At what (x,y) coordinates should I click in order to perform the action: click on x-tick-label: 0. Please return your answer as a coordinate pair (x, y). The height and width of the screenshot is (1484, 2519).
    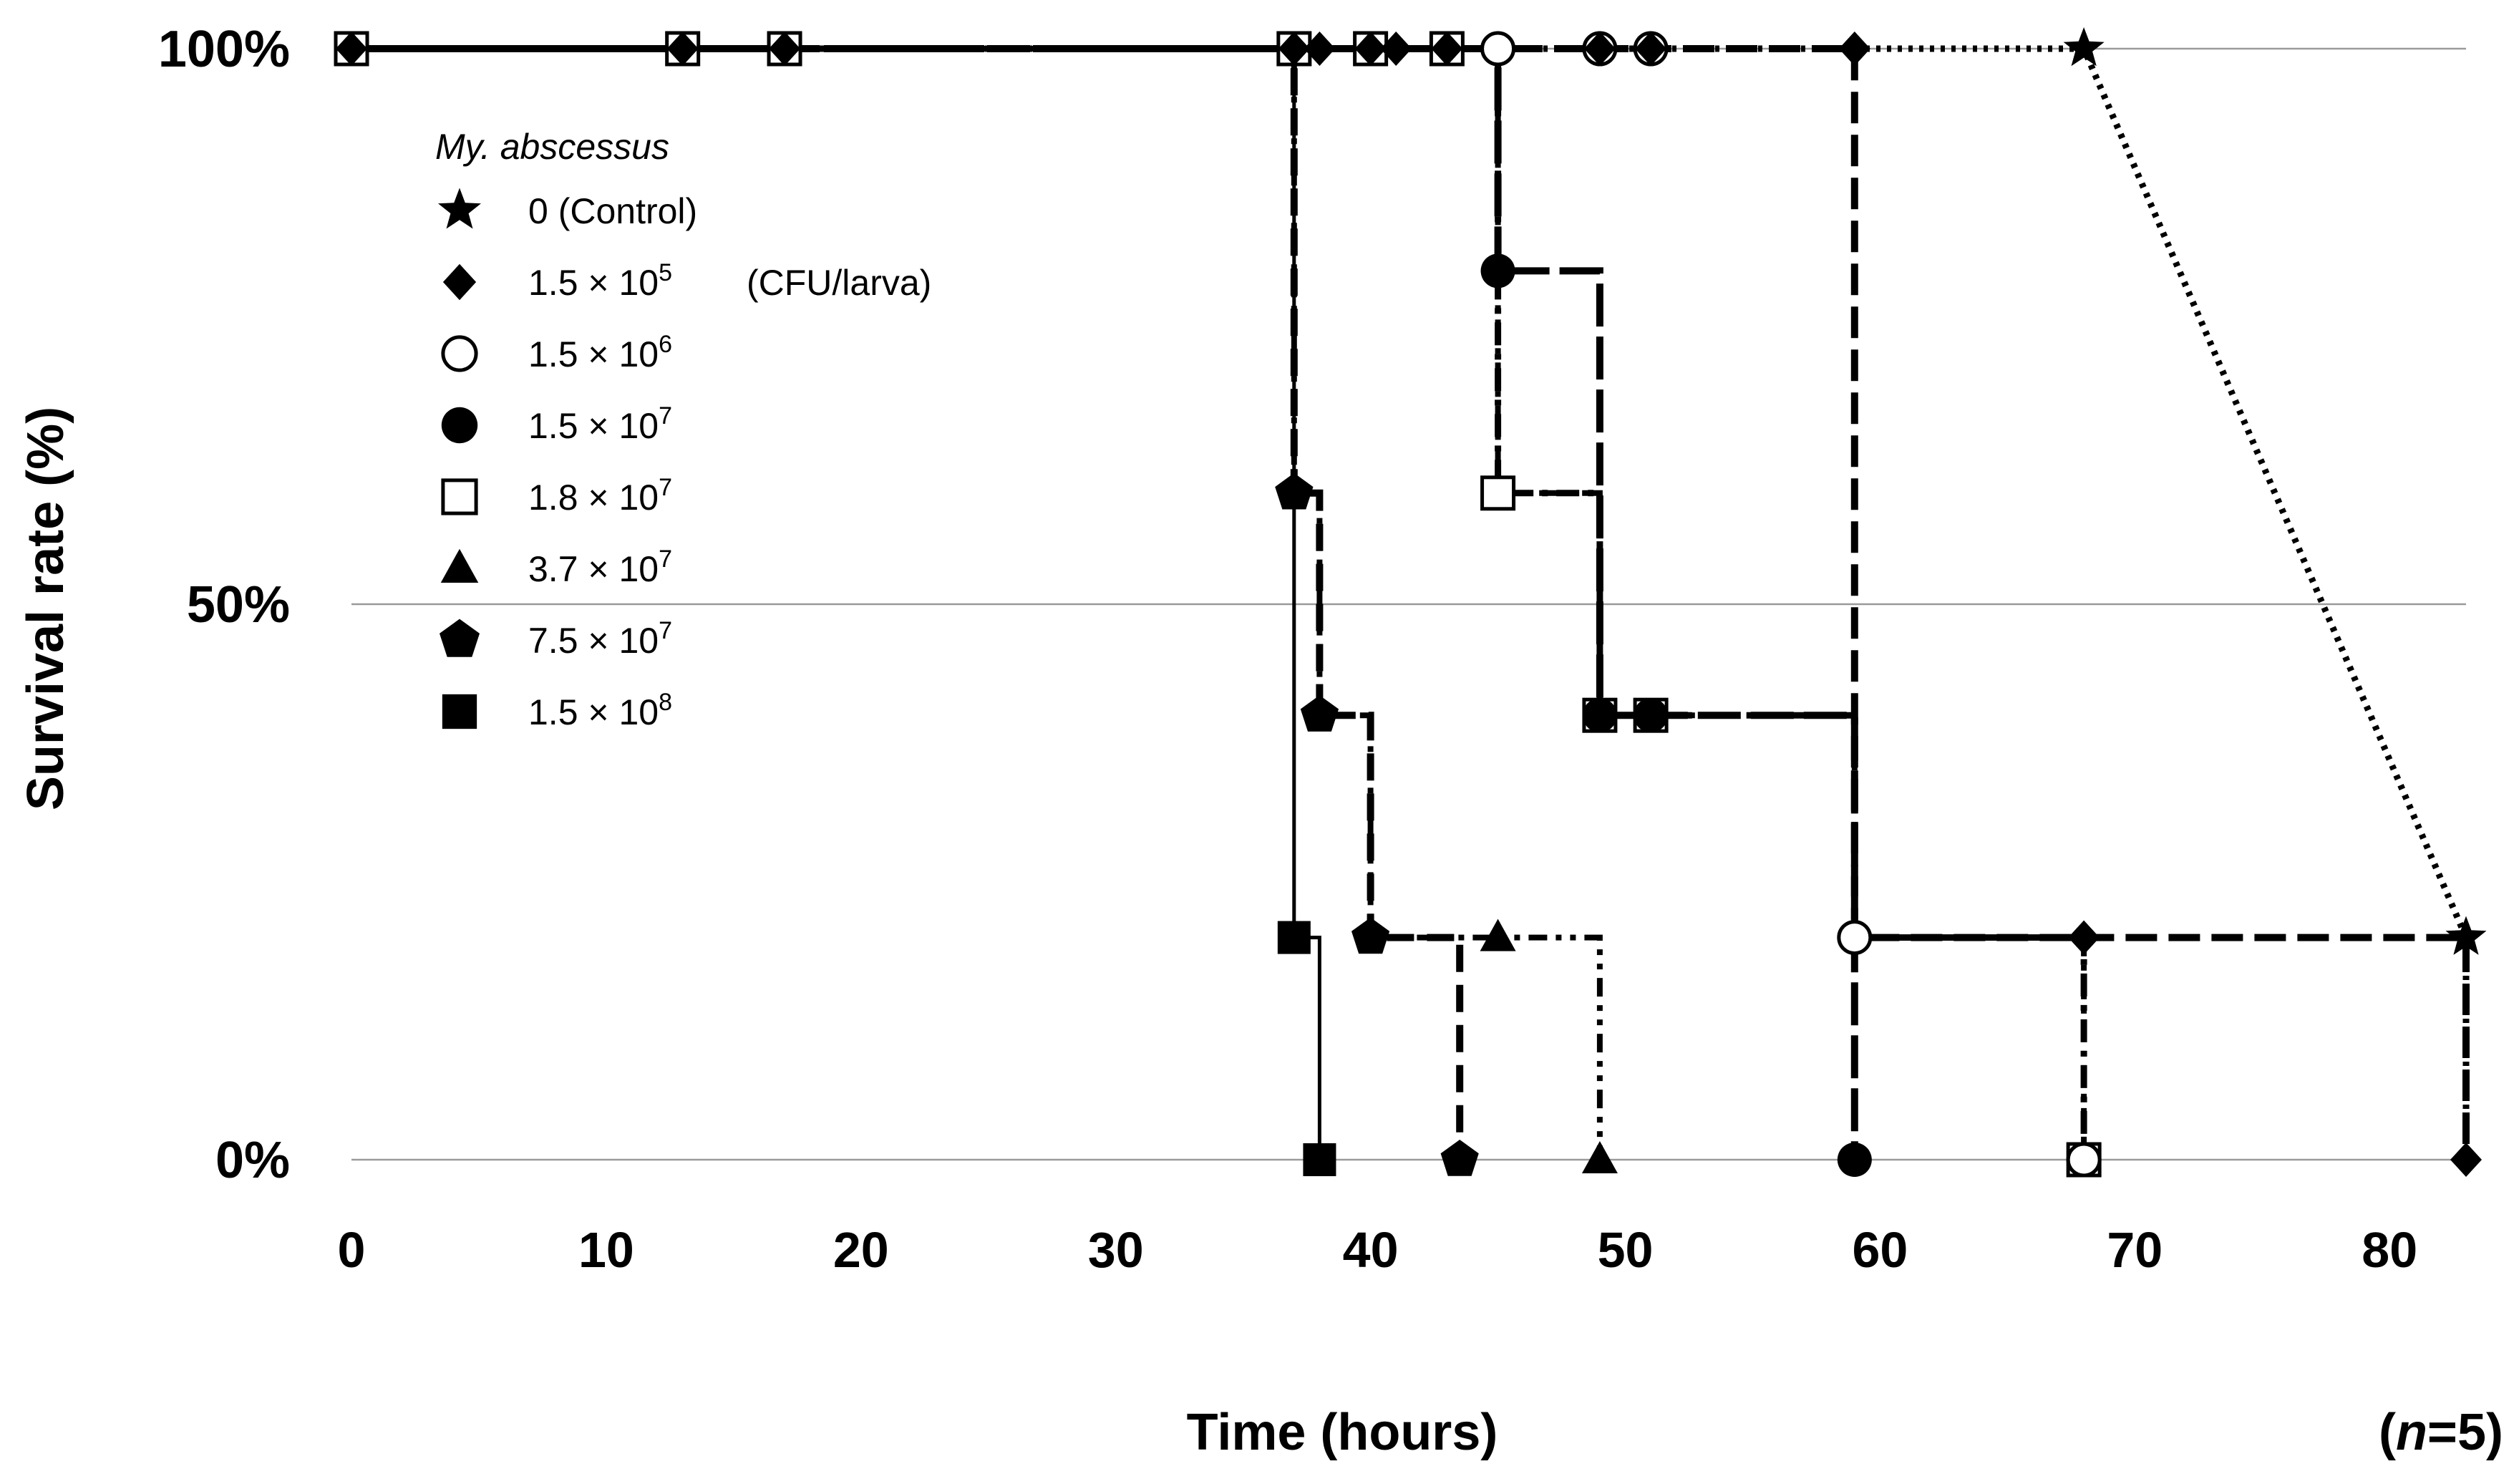
    Looking at the image, I should click on (352, 1250).